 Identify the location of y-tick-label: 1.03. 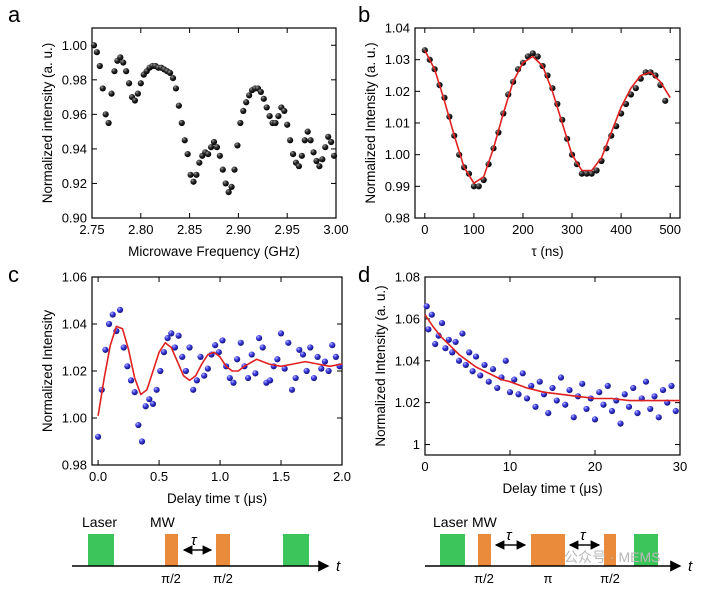
(397, 59).